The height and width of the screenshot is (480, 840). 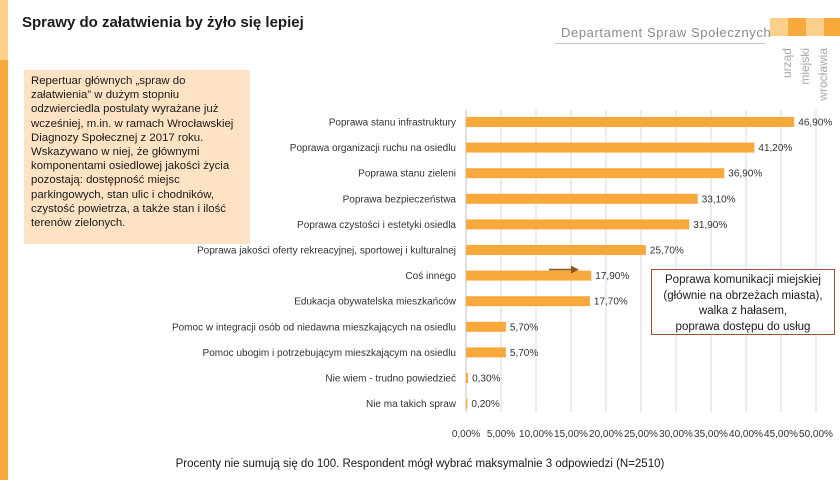 I want to click on x-tick-label: 45,00%, so click(x=781, y=434).